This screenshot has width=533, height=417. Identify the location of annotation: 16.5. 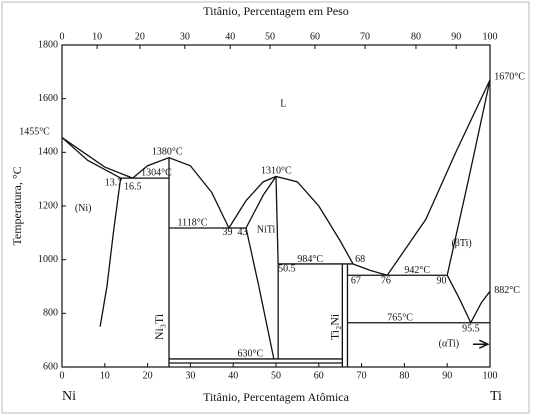
(133, 187).